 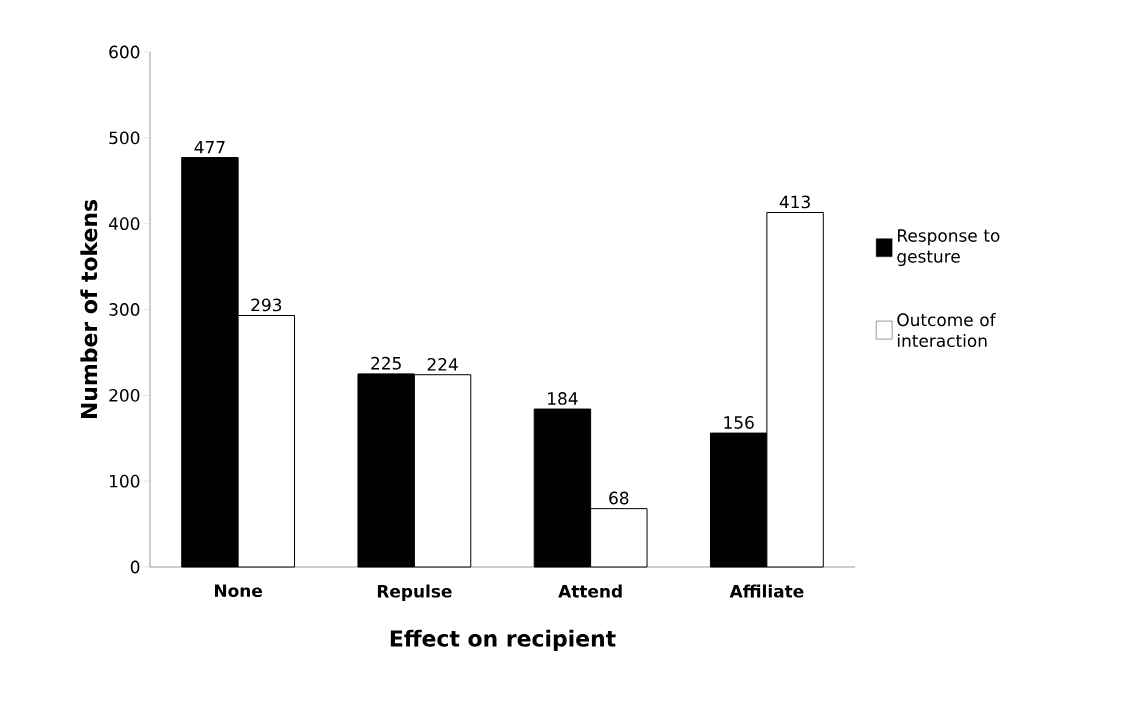 What do you see at coordinates (124, 395) in the screenshot?
I see `y-tick-label: 200` at bounding box center [124, 395].